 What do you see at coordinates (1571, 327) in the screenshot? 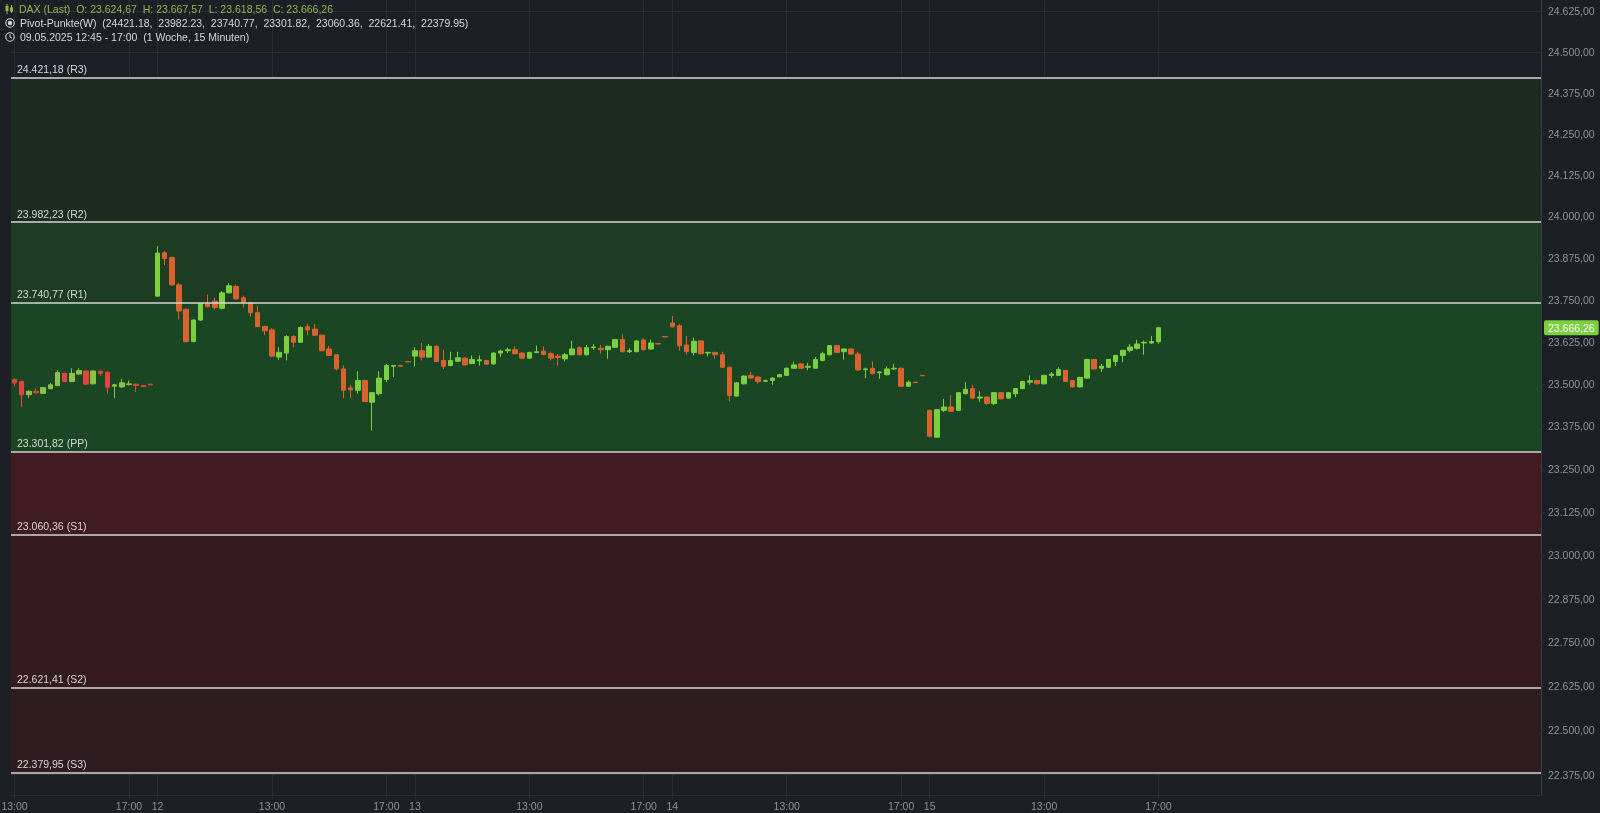
I see `text: 23.666,26` at bounding box center [1571, 327].